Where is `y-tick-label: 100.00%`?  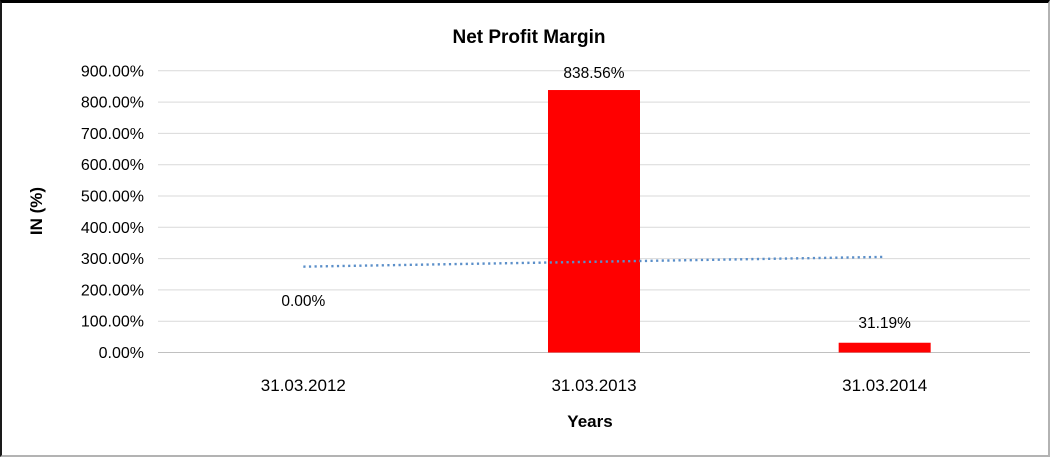
y-tick-label: 100.00% is located at coordinates (112, 322).